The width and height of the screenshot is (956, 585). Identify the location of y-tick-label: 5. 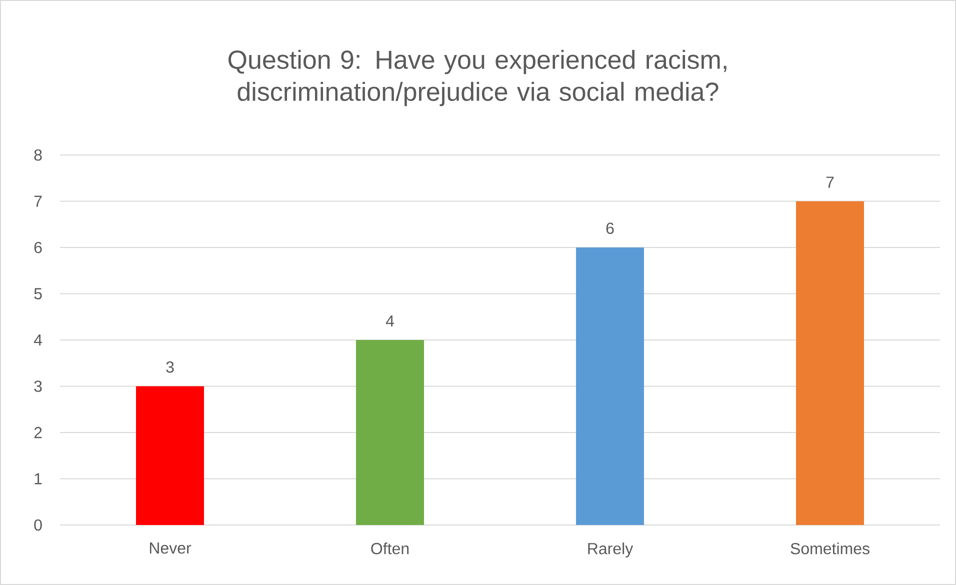
(38, 294).